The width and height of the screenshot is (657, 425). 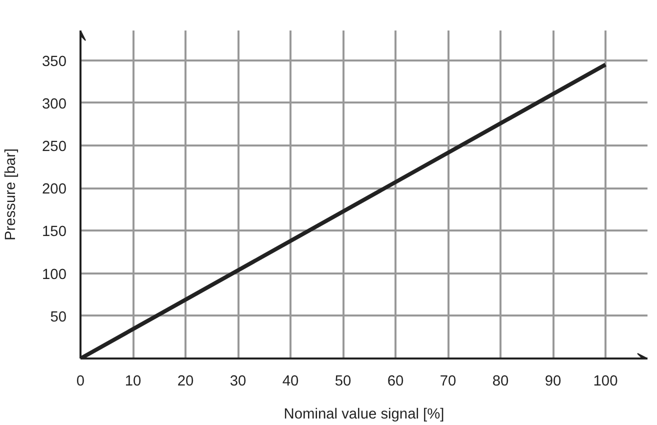 What do you see at coordinates (364, 414) in the screenshot?
I see `x-axis-title: Nominal value signal [%]` at bounding box center [364, 414].